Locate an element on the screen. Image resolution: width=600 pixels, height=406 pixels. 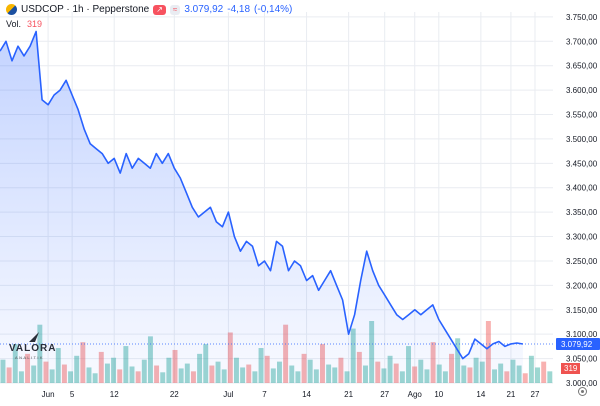
y-tick-label: 3.750,00 is located at coordinates (582, 17).